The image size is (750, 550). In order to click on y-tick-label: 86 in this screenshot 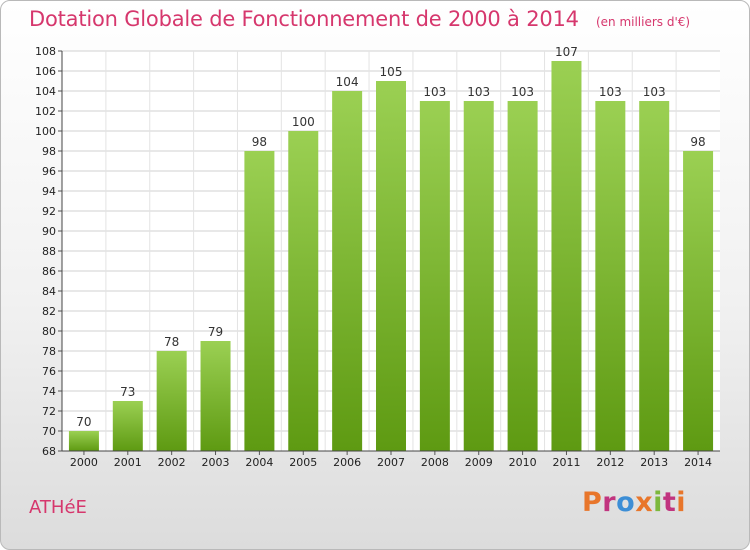, I will do `click(49, 271)`.